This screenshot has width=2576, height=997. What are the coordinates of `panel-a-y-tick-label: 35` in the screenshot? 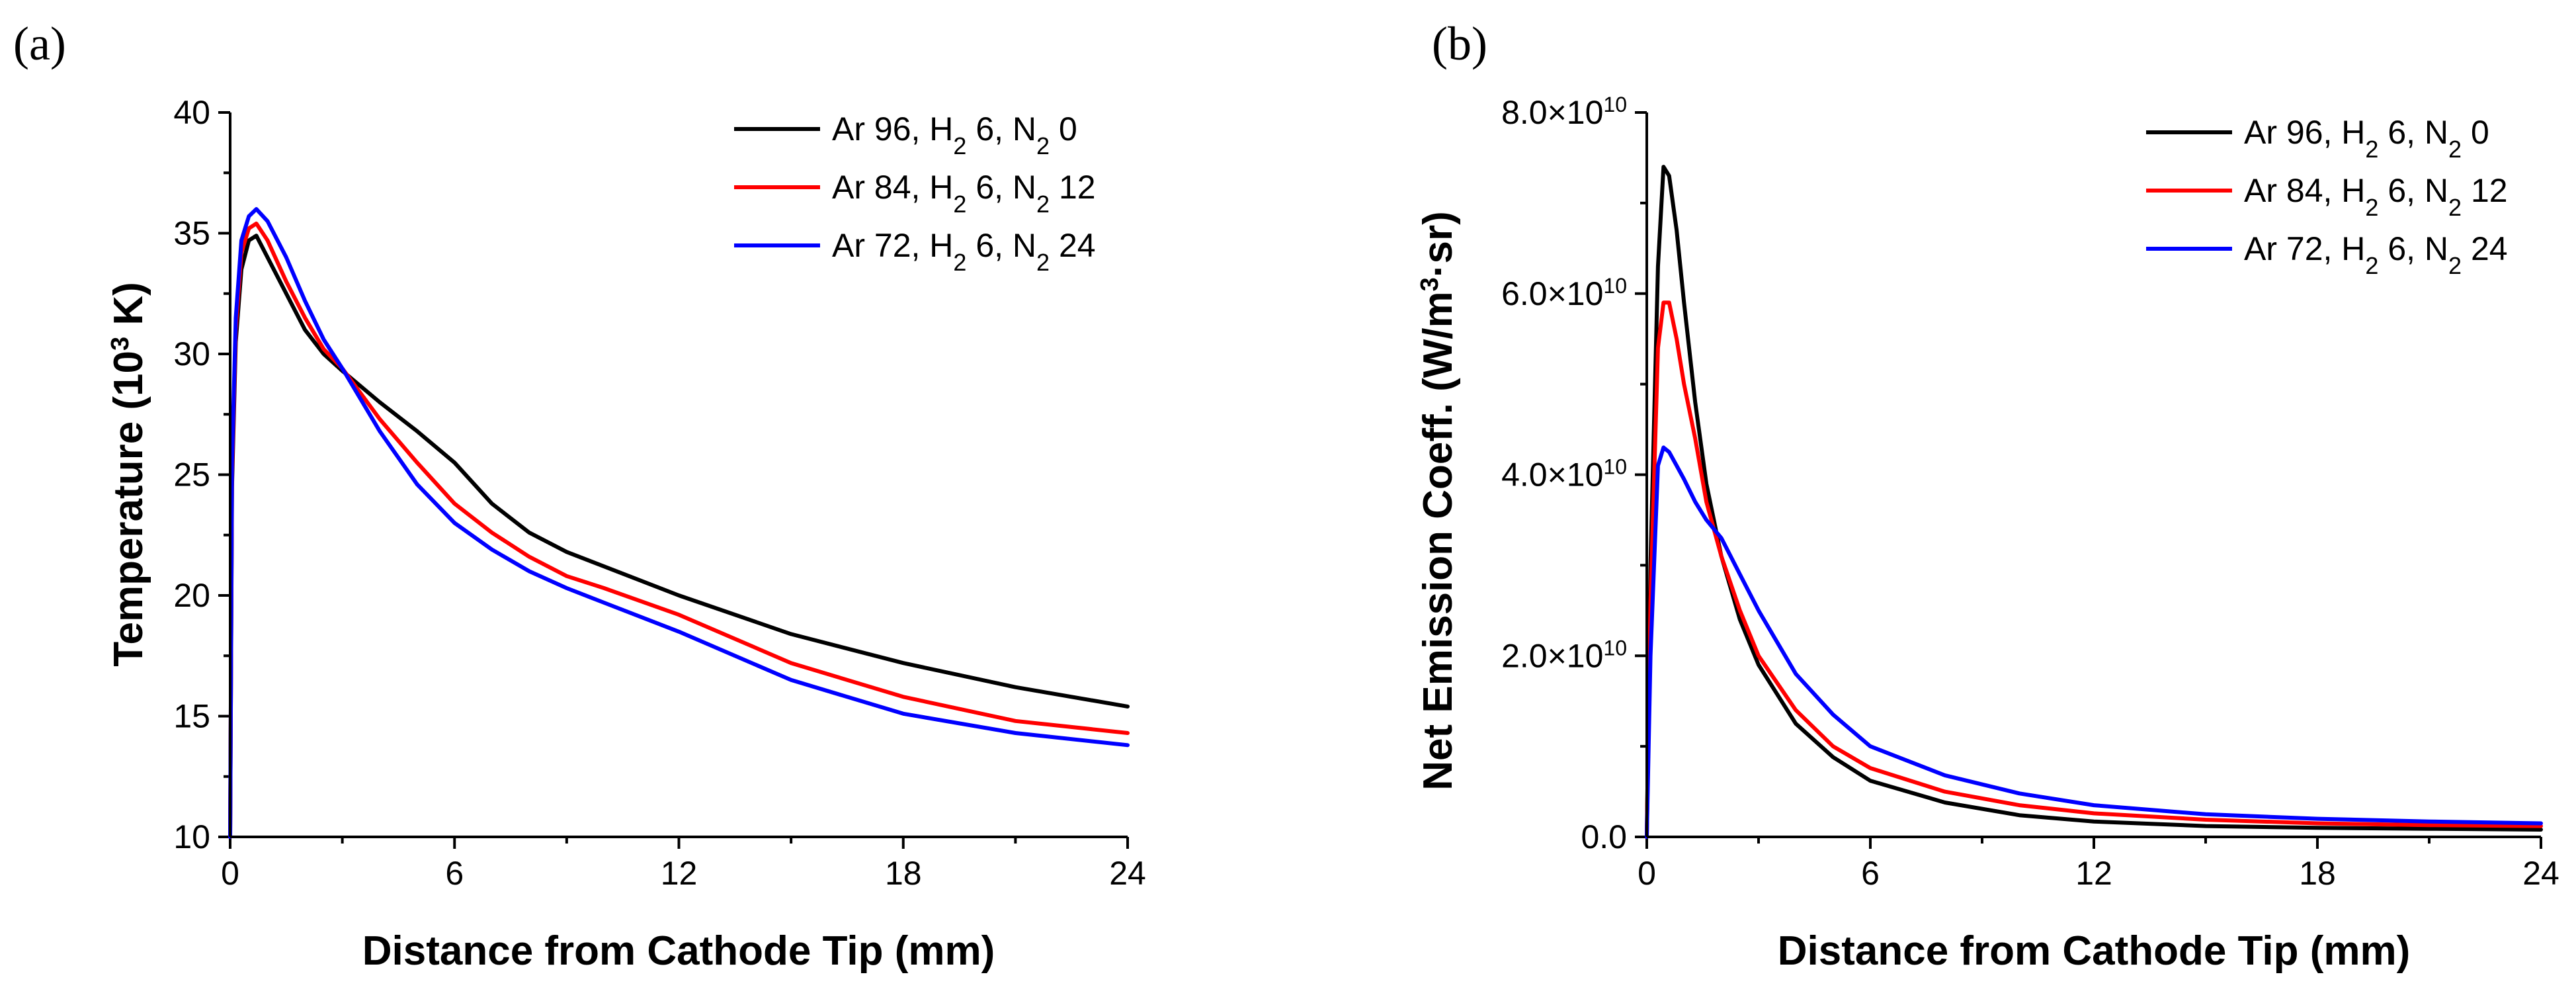 It's located at (191, 233).